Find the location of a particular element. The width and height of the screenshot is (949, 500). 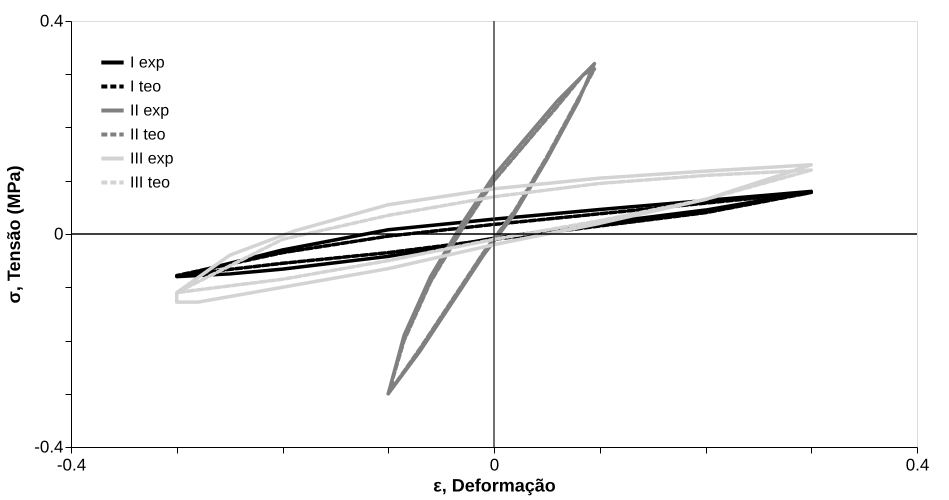

x-tick-label: -0.4 is located at coordinates (71, 465).